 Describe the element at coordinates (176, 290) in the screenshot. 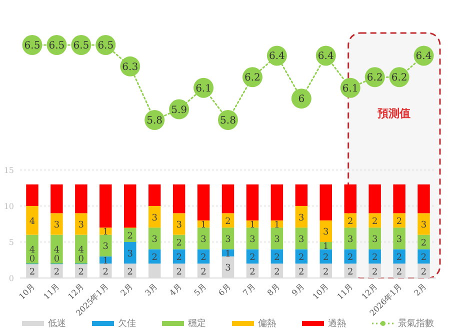

I see `x-tick-label: 4月` at that location.